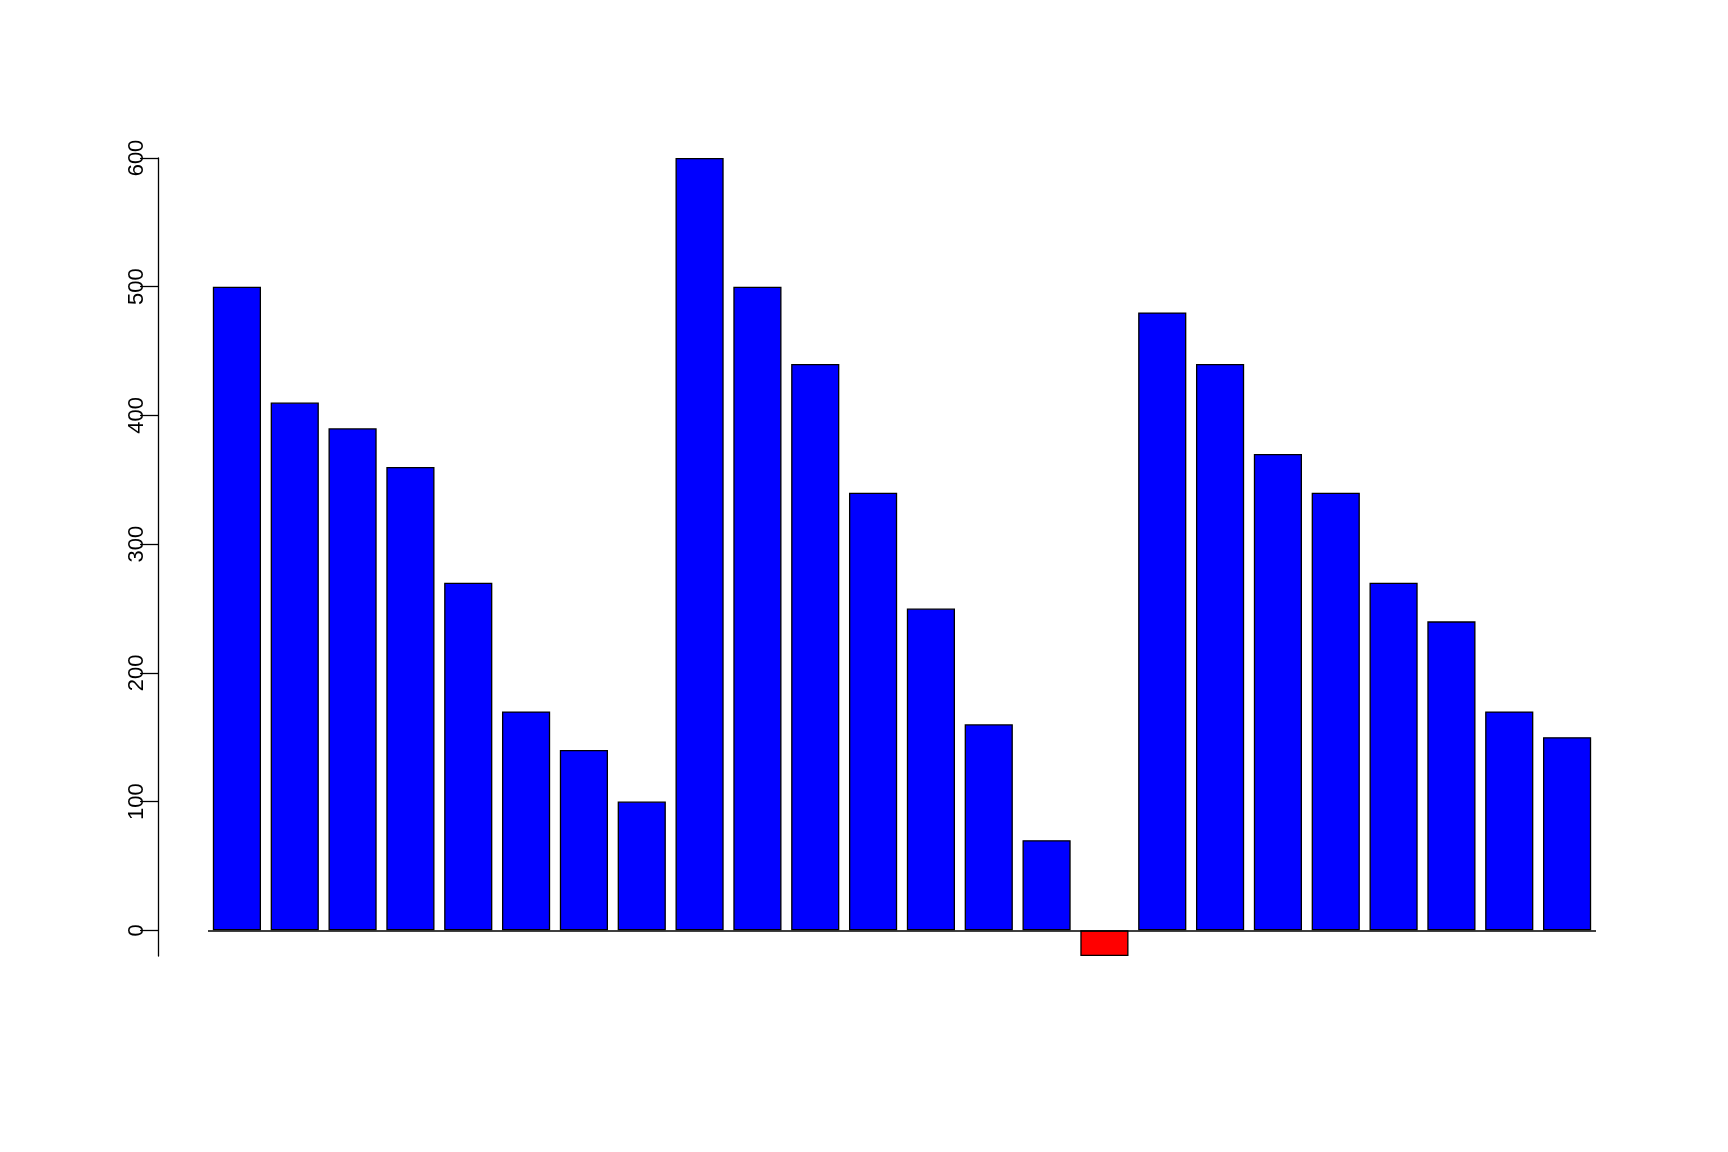  Describe the element at coordinates (135, 415) in the screenshot. I see `y-tick-label: 400` at that location.